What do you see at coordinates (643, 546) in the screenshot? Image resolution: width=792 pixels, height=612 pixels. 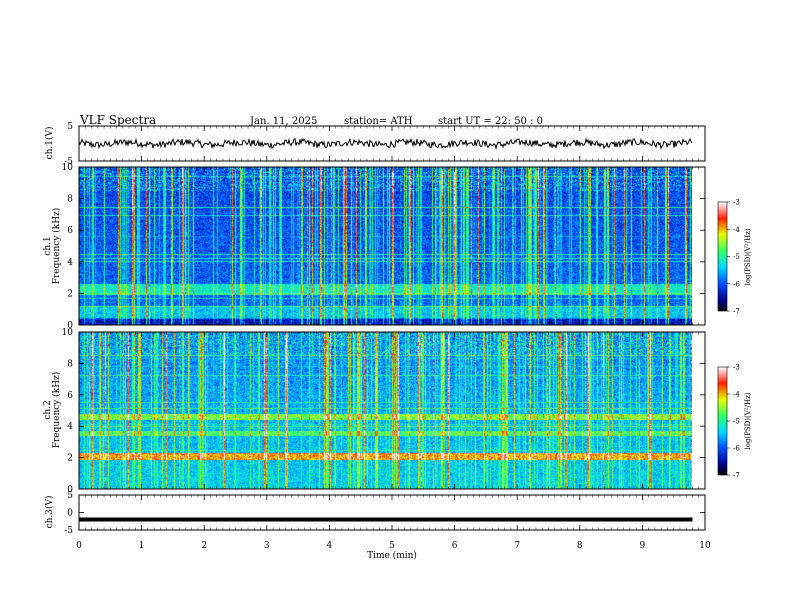 I see `x-tick-label: 9` at bounding box center [643, 546].